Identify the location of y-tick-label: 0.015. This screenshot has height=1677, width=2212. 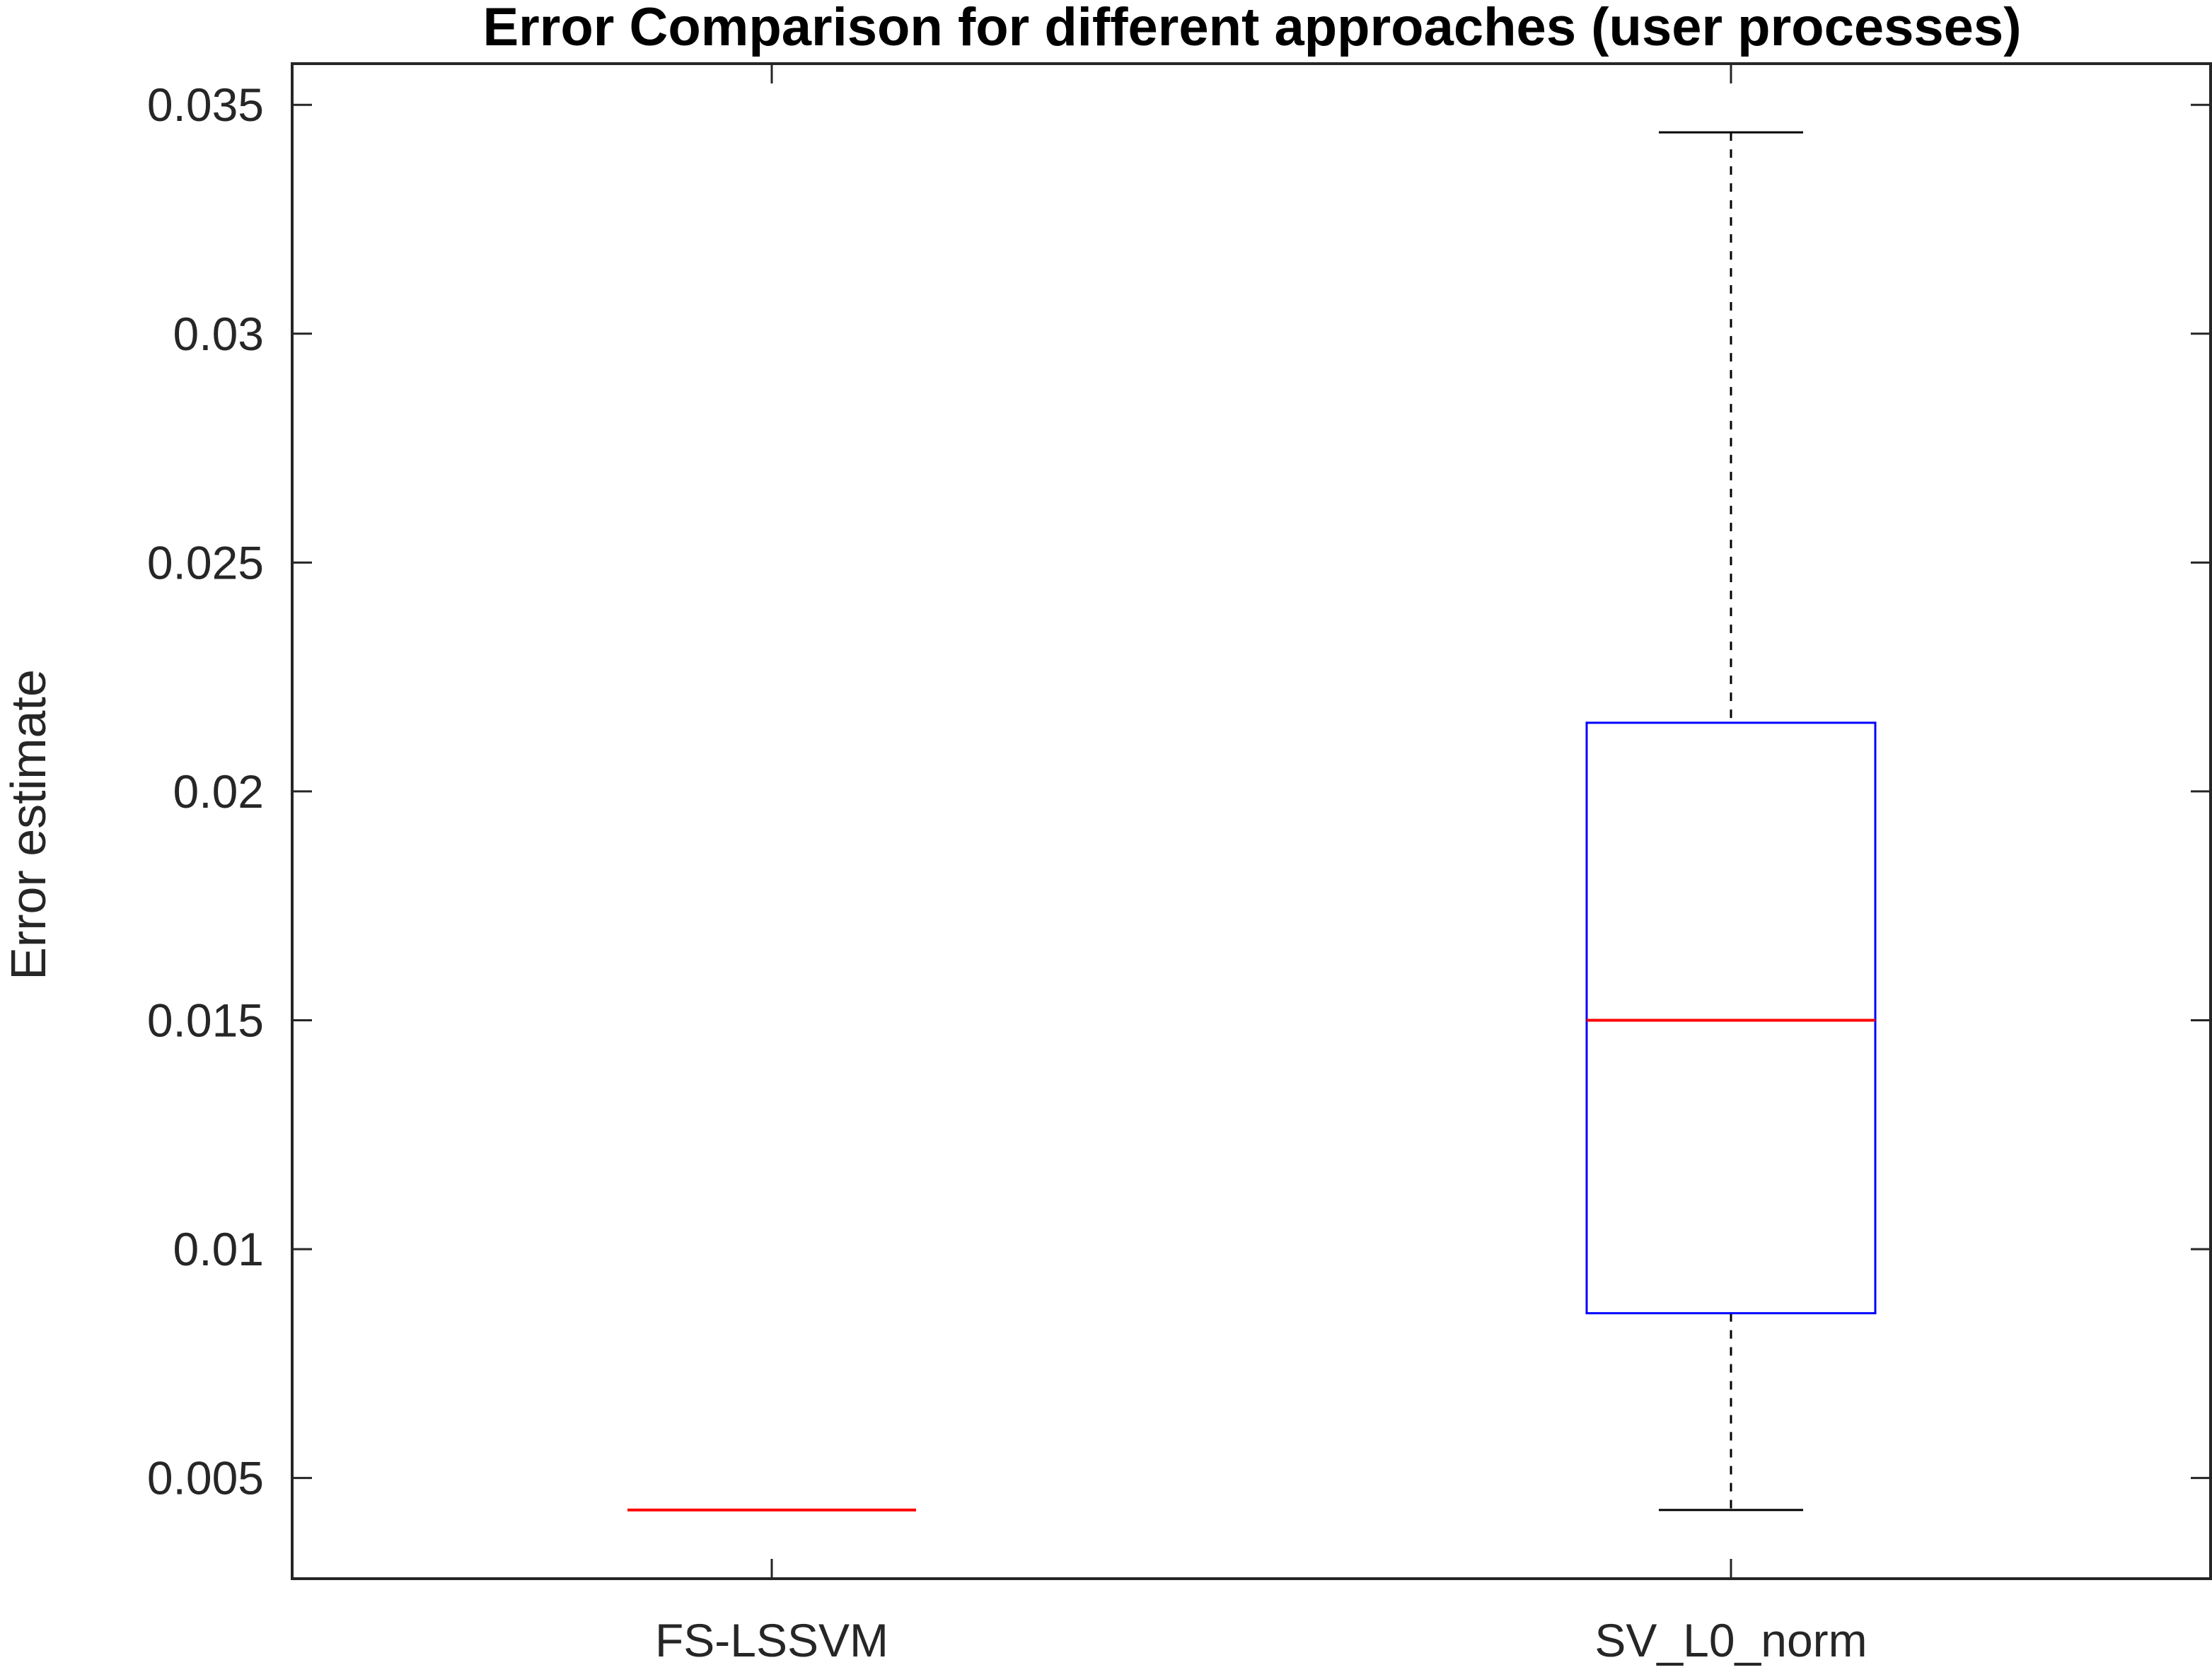
(205, 1020).